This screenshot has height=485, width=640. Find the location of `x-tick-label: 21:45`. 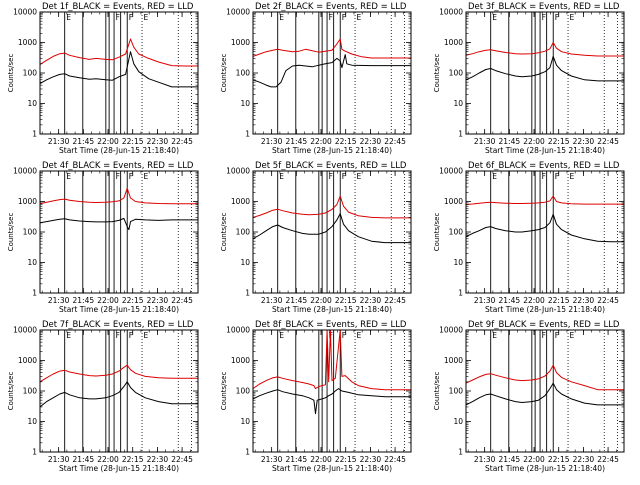

x-tick-label: 21:45 is located at coordinates (297, 459).